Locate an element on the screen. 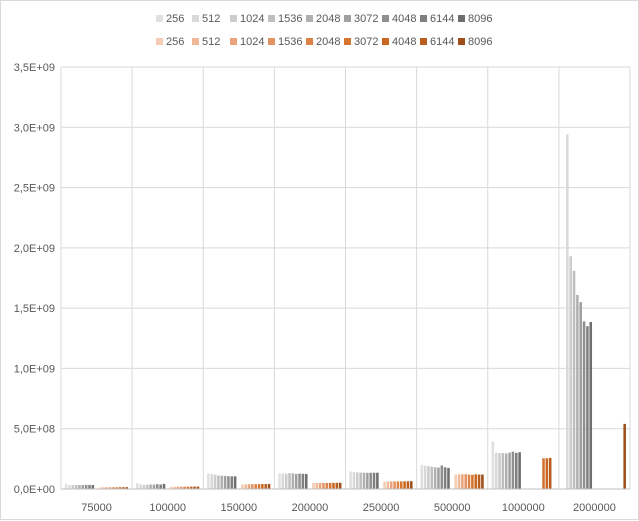 The width and height of the screenshot is (639, 521). x-tick-label: 200000 is located at coordinates (310, 508).